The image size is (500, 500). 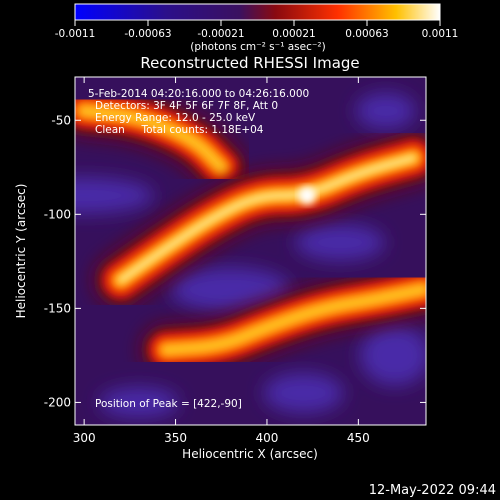 I want to click on overlay-line-detectors: Detectors: 3F 4F 5F 6F 7F 8F, Att 0, so click(x=186, y=106).